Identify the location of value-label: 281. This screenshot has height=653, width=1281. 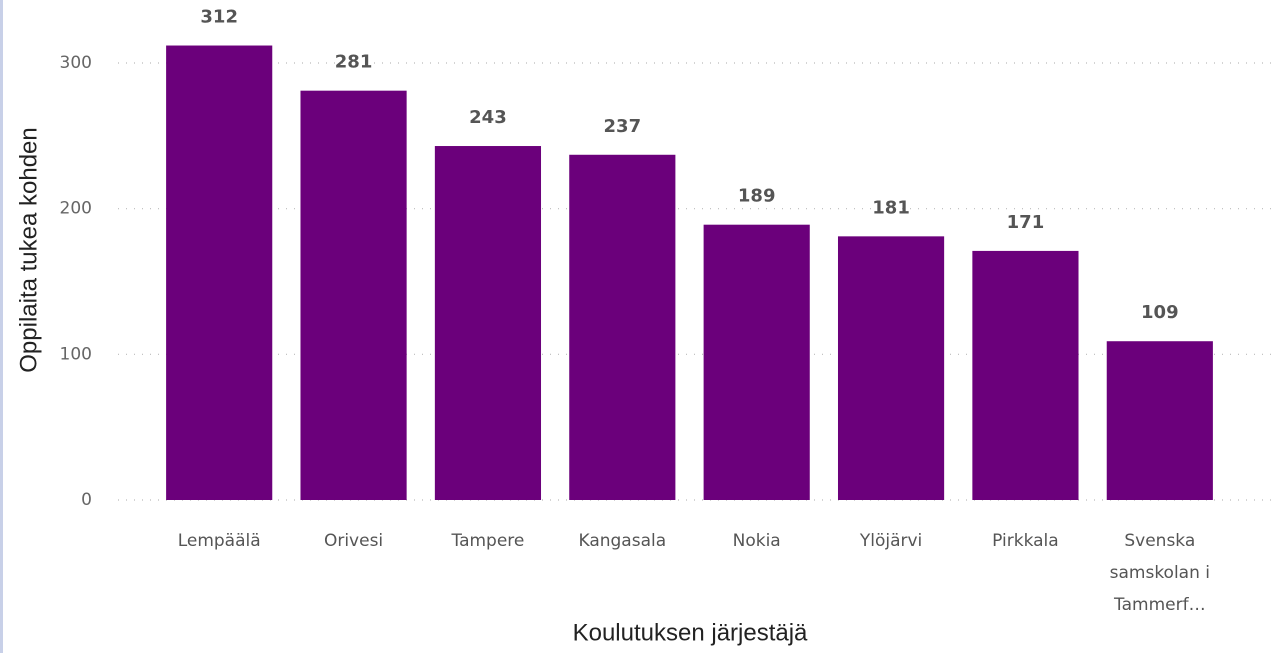
(354, 62).